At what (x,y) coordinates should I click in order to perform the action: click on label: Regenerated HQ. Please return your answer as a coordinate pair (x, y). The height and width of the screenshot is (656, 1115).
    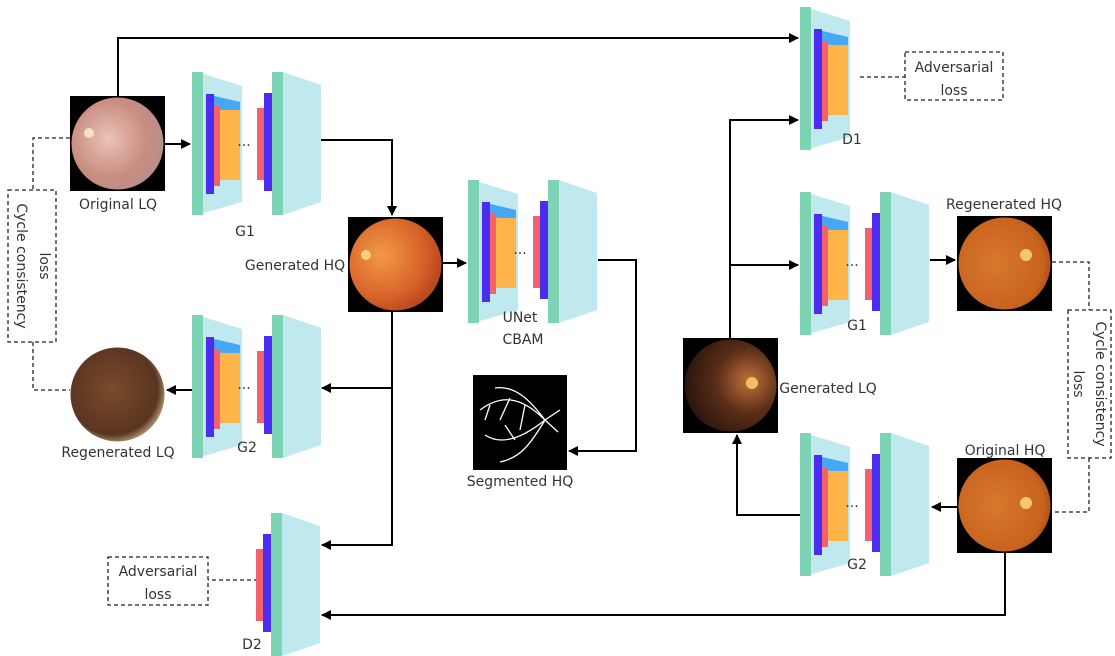
    Looking at the image, I should click on (1004, 205).